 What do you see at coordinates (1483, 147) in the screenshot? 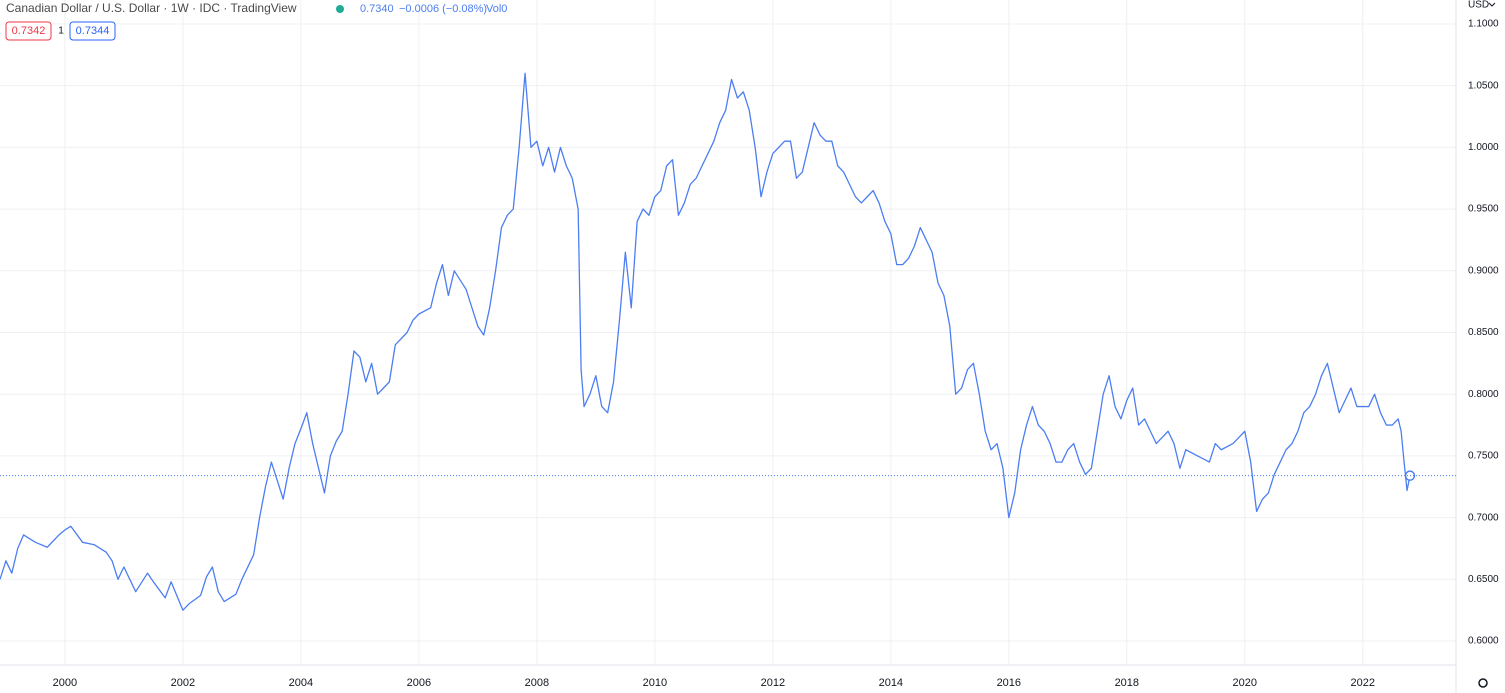
I see `y-tick-label: 1.0000` at bounding box center [1483, 147].